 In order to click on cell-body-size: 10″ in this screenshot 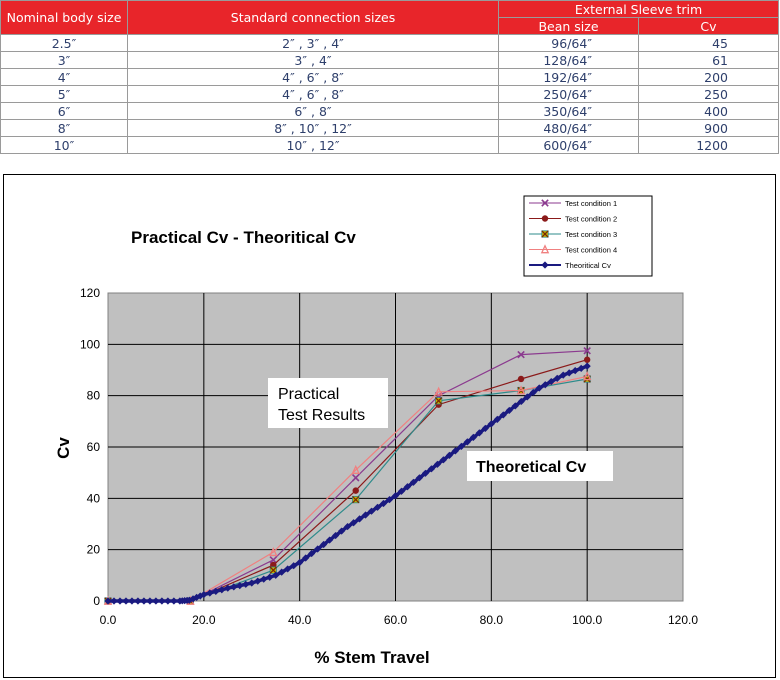, I will do `click(64, 145)`.